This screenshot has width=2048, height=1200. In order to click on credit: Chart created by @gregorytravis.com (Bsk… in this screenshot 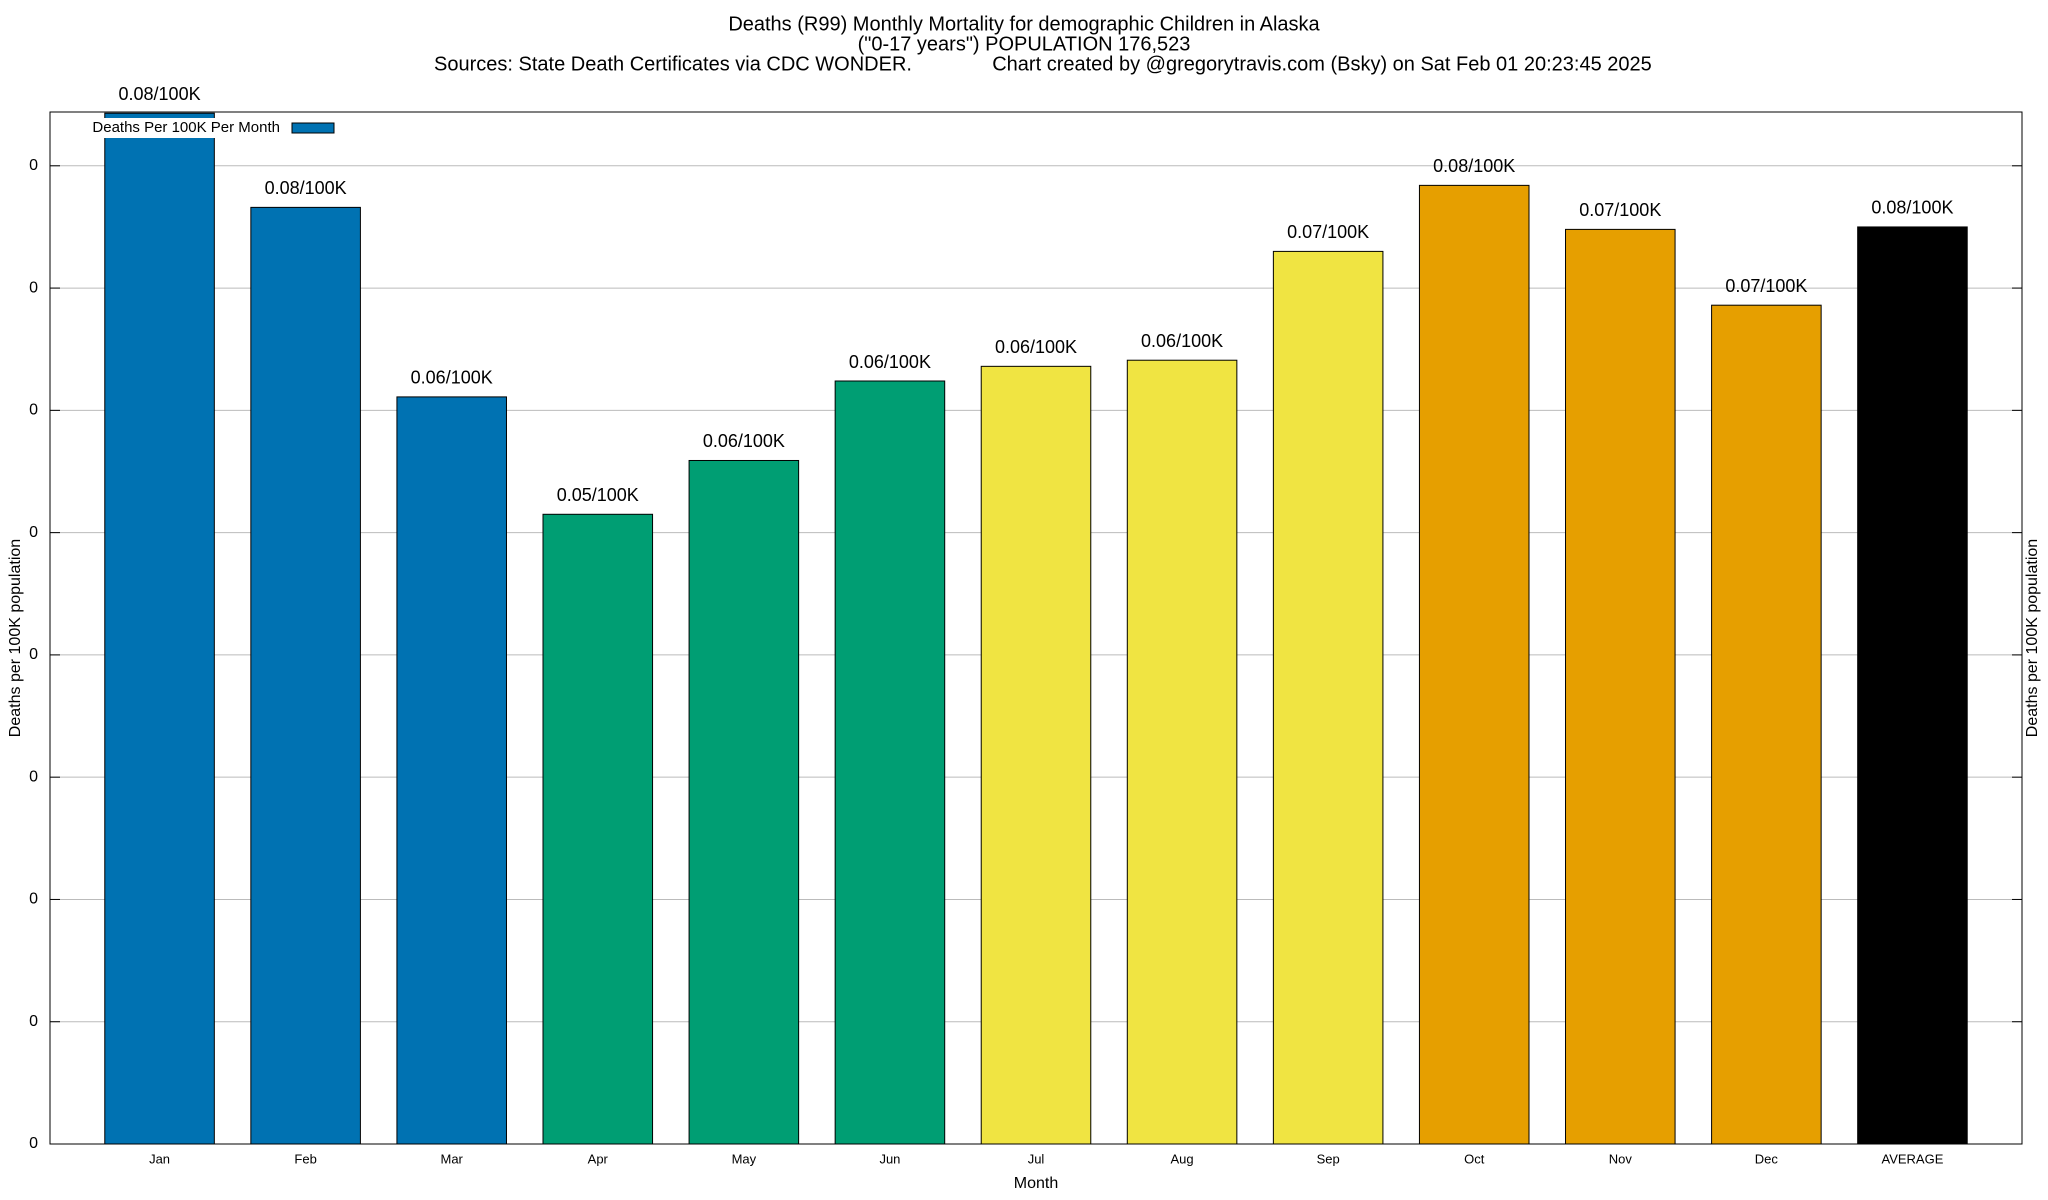, I will do `click(1322, 64)`.